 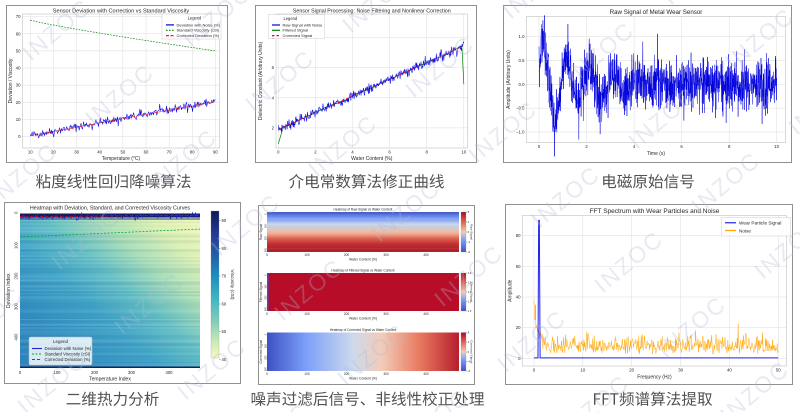 I want to click on svg-text: Temperature (°C), so click(x=121, y=159).